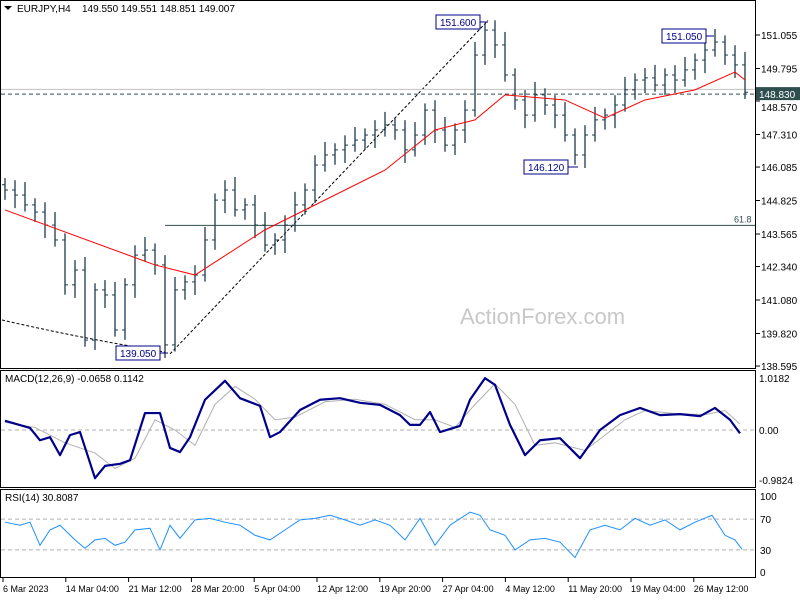  What do you see at coordinates (766, 520) in the screenshot?
I see `rsi-axis-label: 70` at bounding box center [766, 520].